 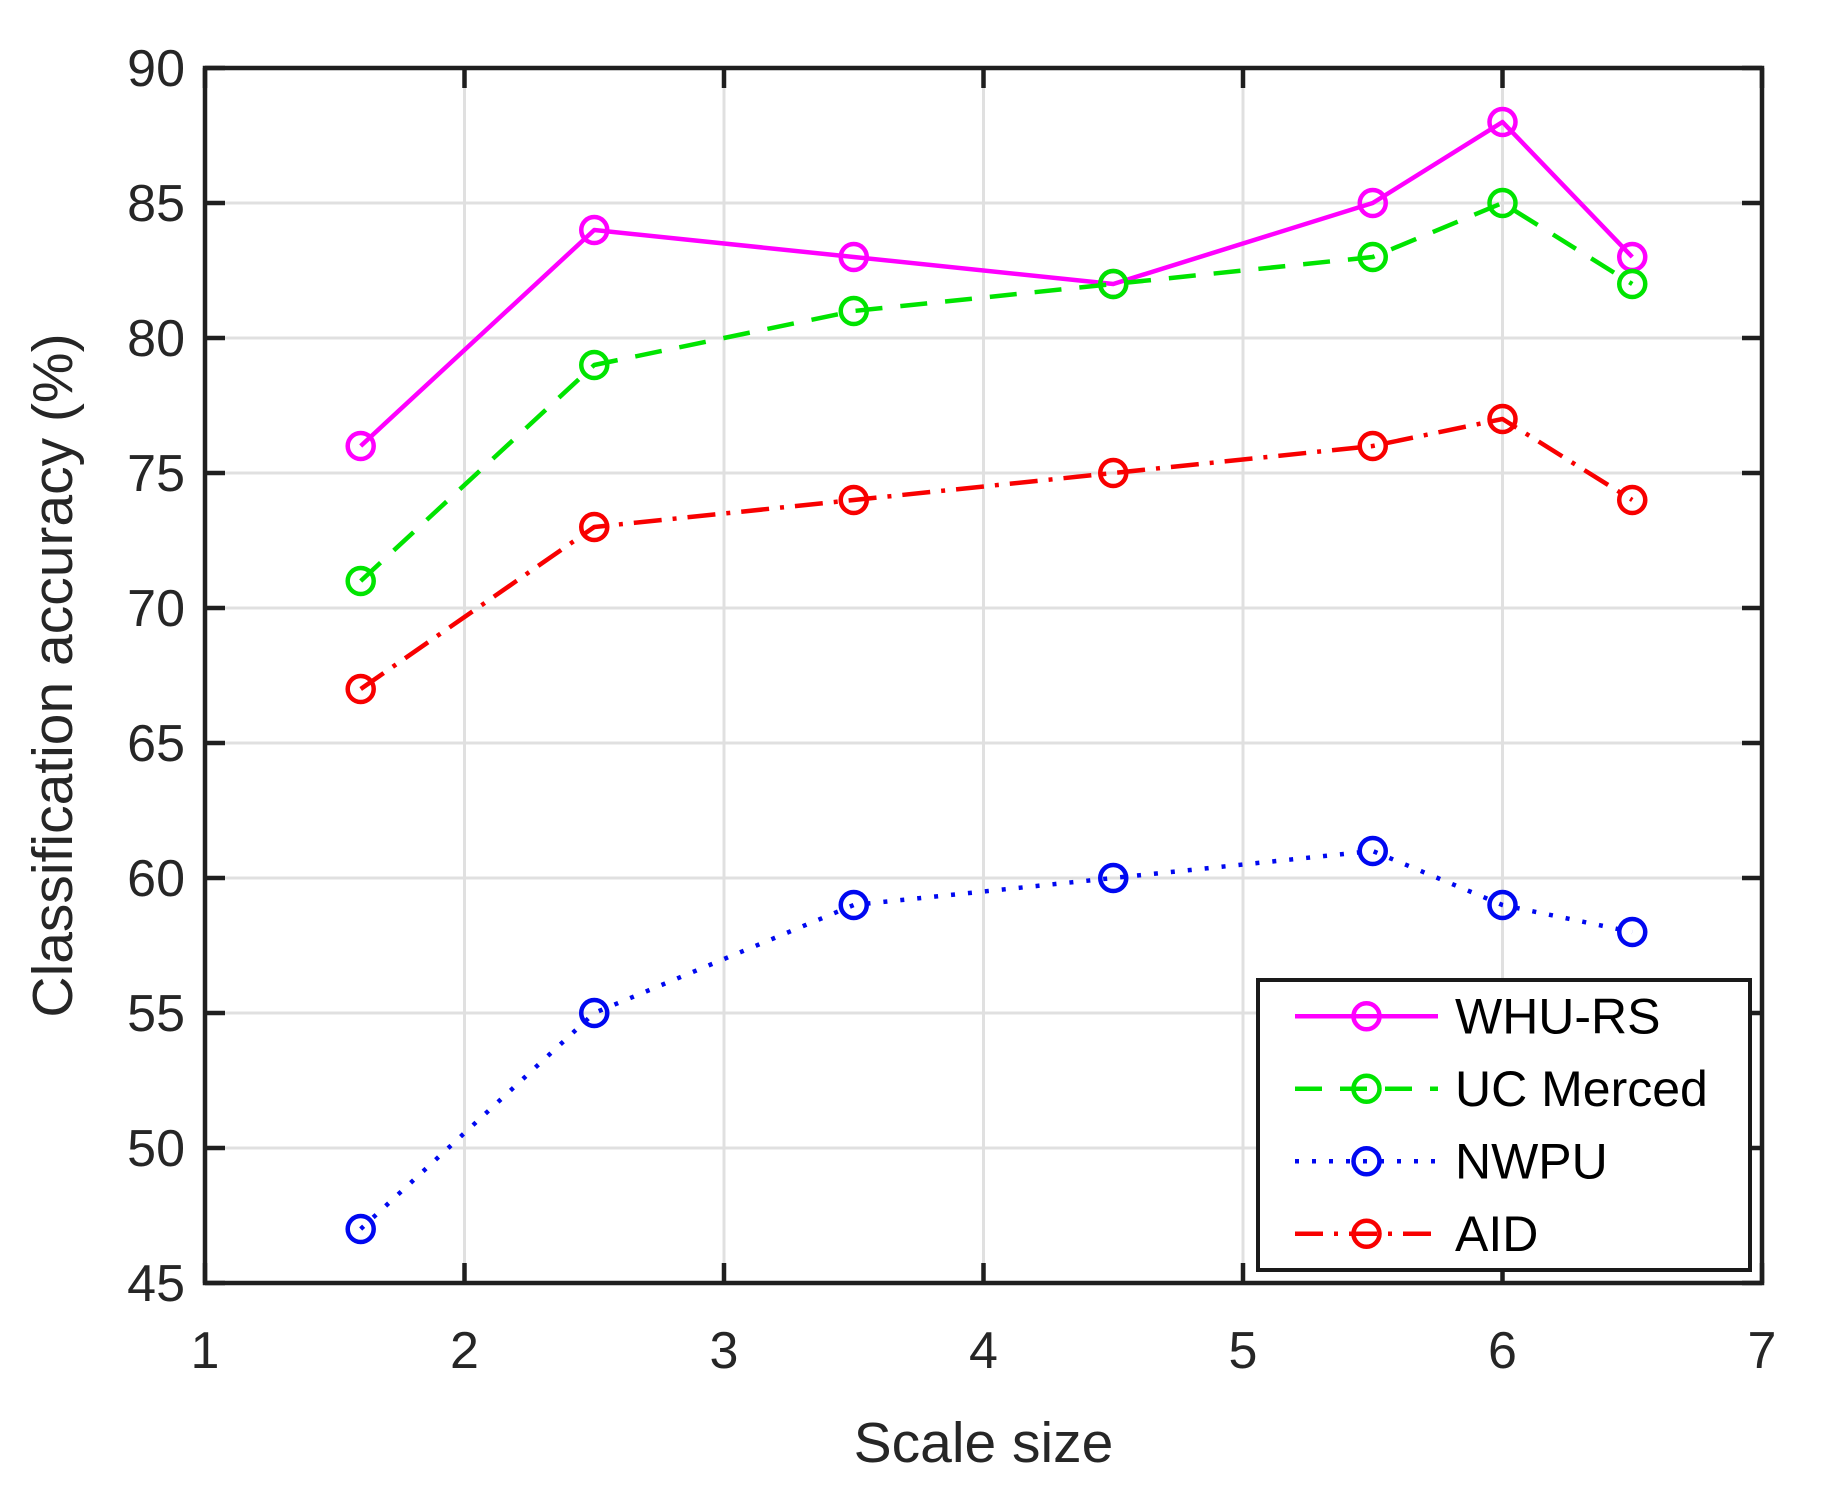 What do you see at coordinates (1502, 1351) in the screenshot?
I see `x-tick-label: 6` at bounding box center [1502, 1351].